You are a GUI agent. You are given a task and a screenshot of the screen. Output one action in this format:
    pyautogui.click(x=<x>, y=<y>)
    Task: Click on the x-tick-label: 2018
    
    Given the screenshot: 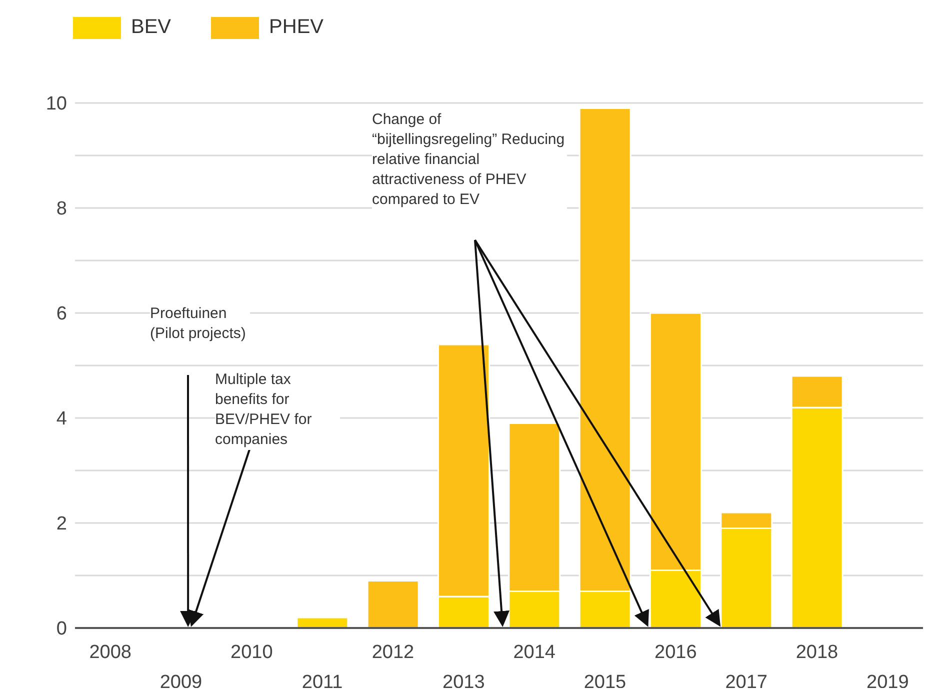 What is the action you would take?
    pyautogui.click(x=817, y=652)
    